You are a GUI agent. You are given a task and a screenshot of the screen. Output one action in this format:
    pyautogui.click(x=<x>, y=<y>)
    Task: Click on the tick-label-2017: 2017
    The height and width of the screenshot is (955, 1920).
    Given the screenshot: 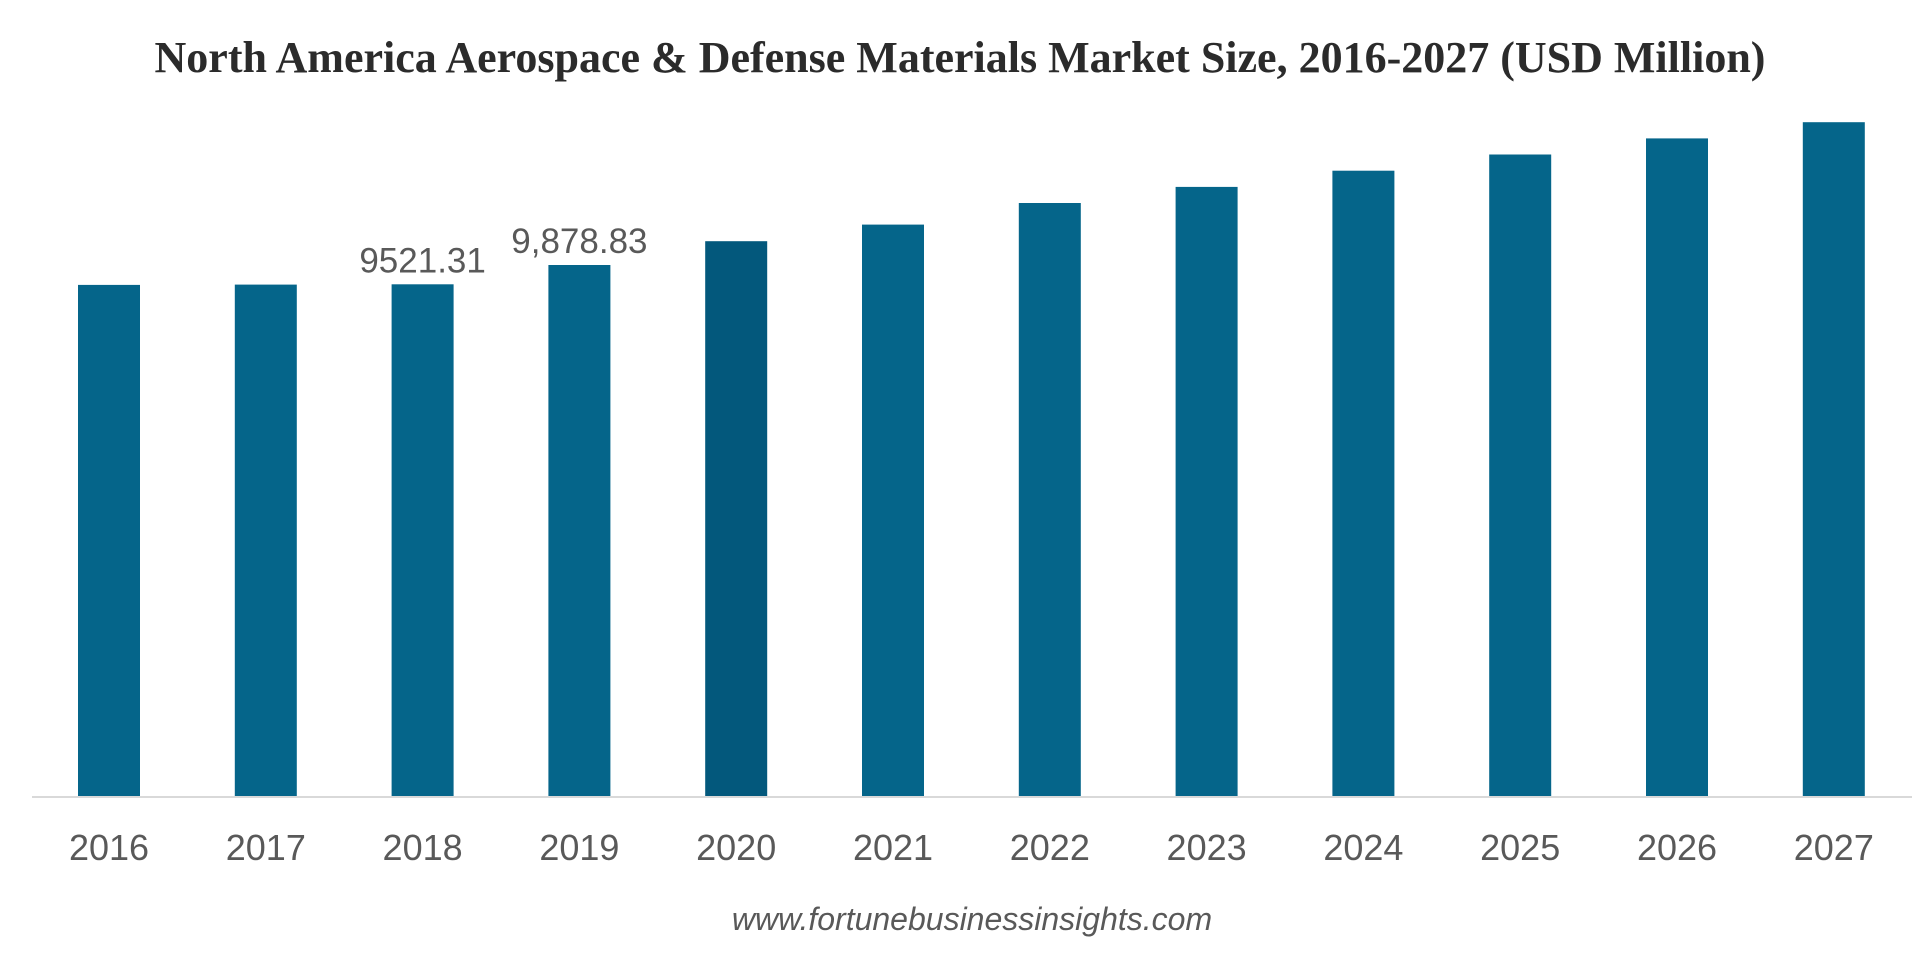 What is the action you would take?
    pyautogui.click(x=266, y=847)
    